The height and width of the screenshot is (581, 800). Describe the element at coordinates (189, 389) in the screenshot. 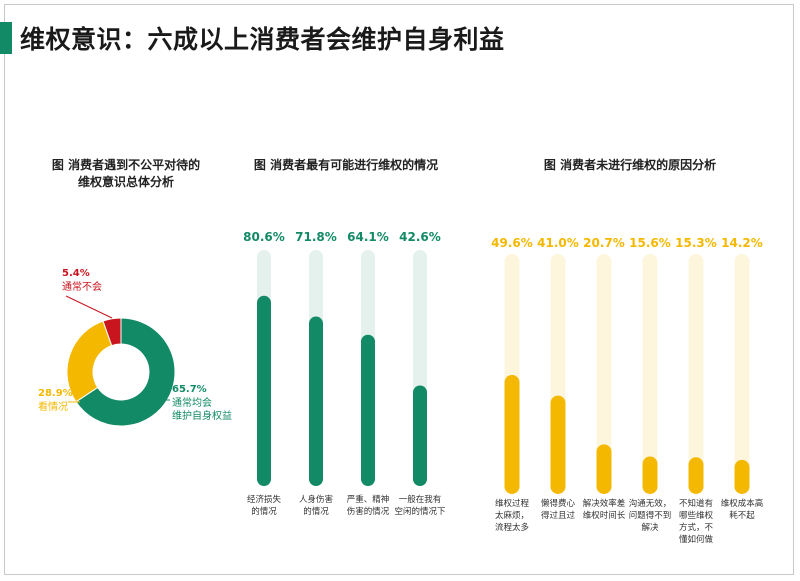

I see `donut-value-label: 65.7%` at that location.